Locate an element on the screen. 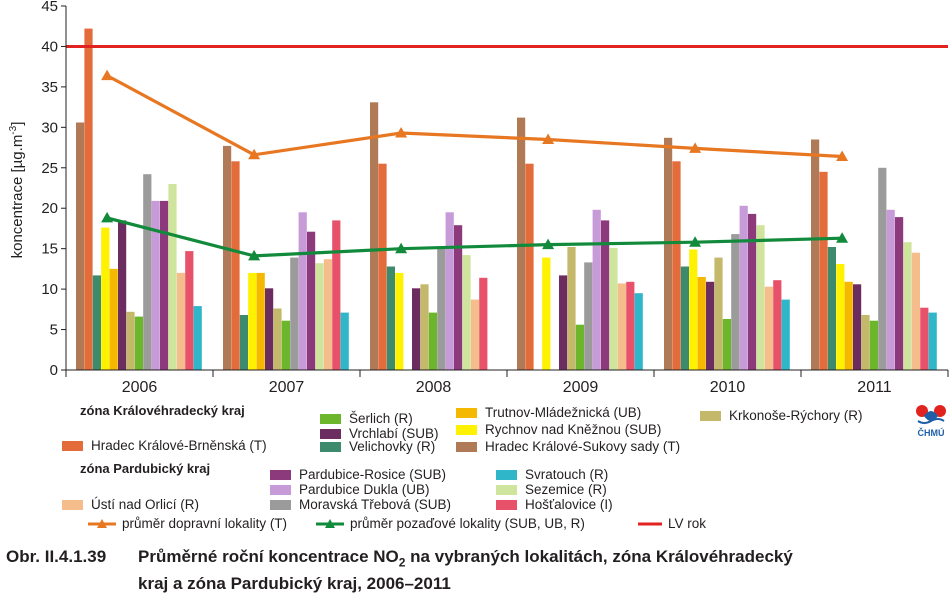 This screenshot has width=950, height=595. caption-subscript: 2 is located at coordinates (402, 562).